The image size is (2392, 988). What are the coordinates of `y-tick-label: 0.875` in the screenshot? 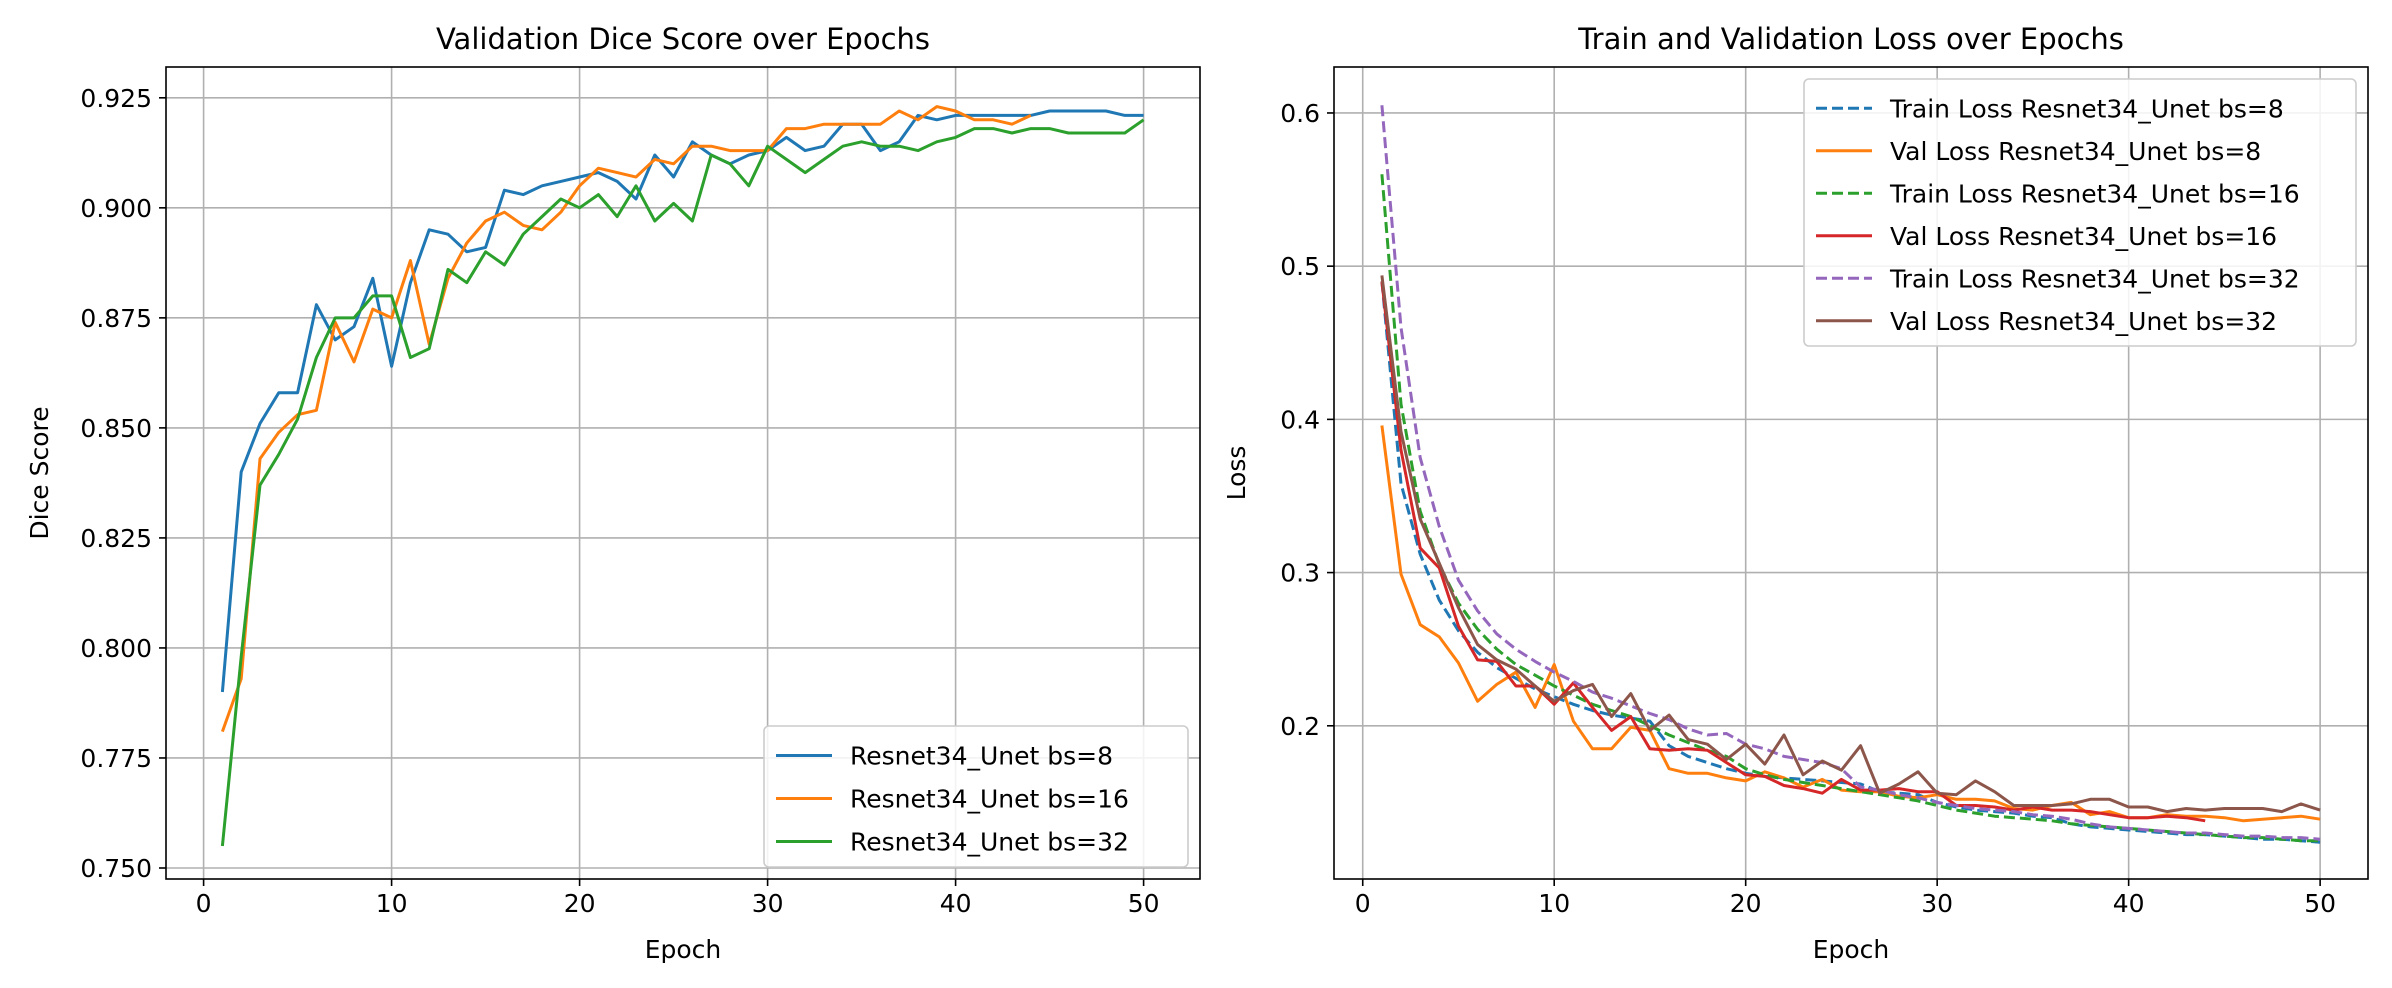 It's located at (116, 318).